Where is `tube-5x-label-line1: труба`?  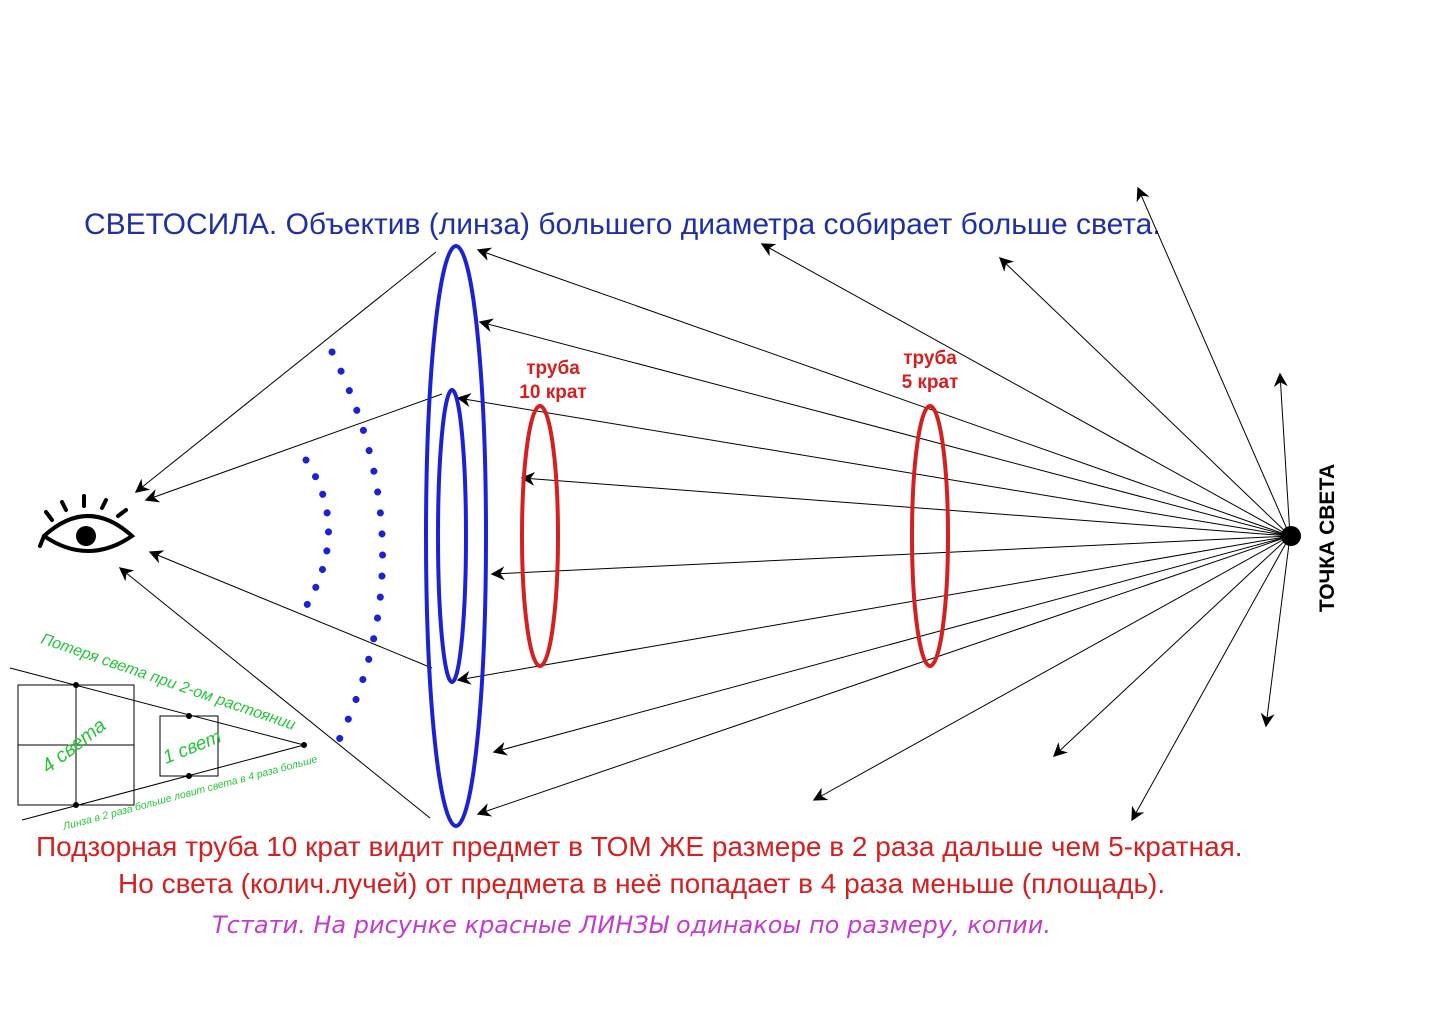
tube-5x-label-line1: труба is located at coordinates (930, 358).